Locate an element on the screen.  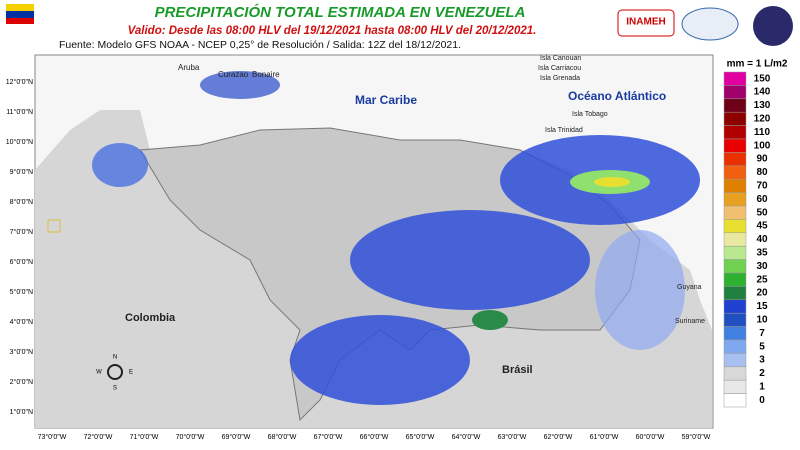
latitude-label: 10°0'0"N is located at coordinates (19, 142).